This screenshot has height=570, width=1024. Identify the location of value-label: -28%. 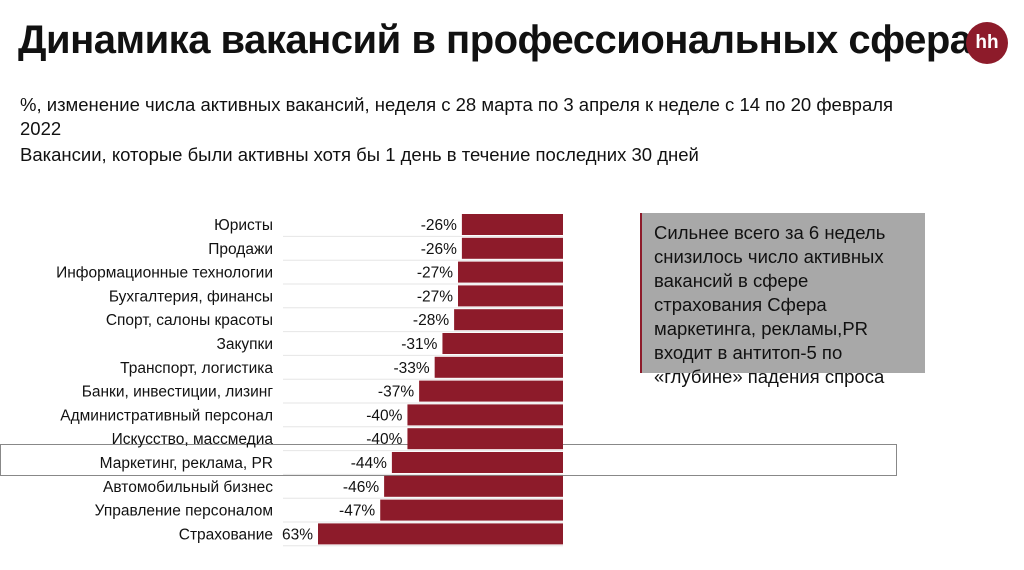
(431, 320).